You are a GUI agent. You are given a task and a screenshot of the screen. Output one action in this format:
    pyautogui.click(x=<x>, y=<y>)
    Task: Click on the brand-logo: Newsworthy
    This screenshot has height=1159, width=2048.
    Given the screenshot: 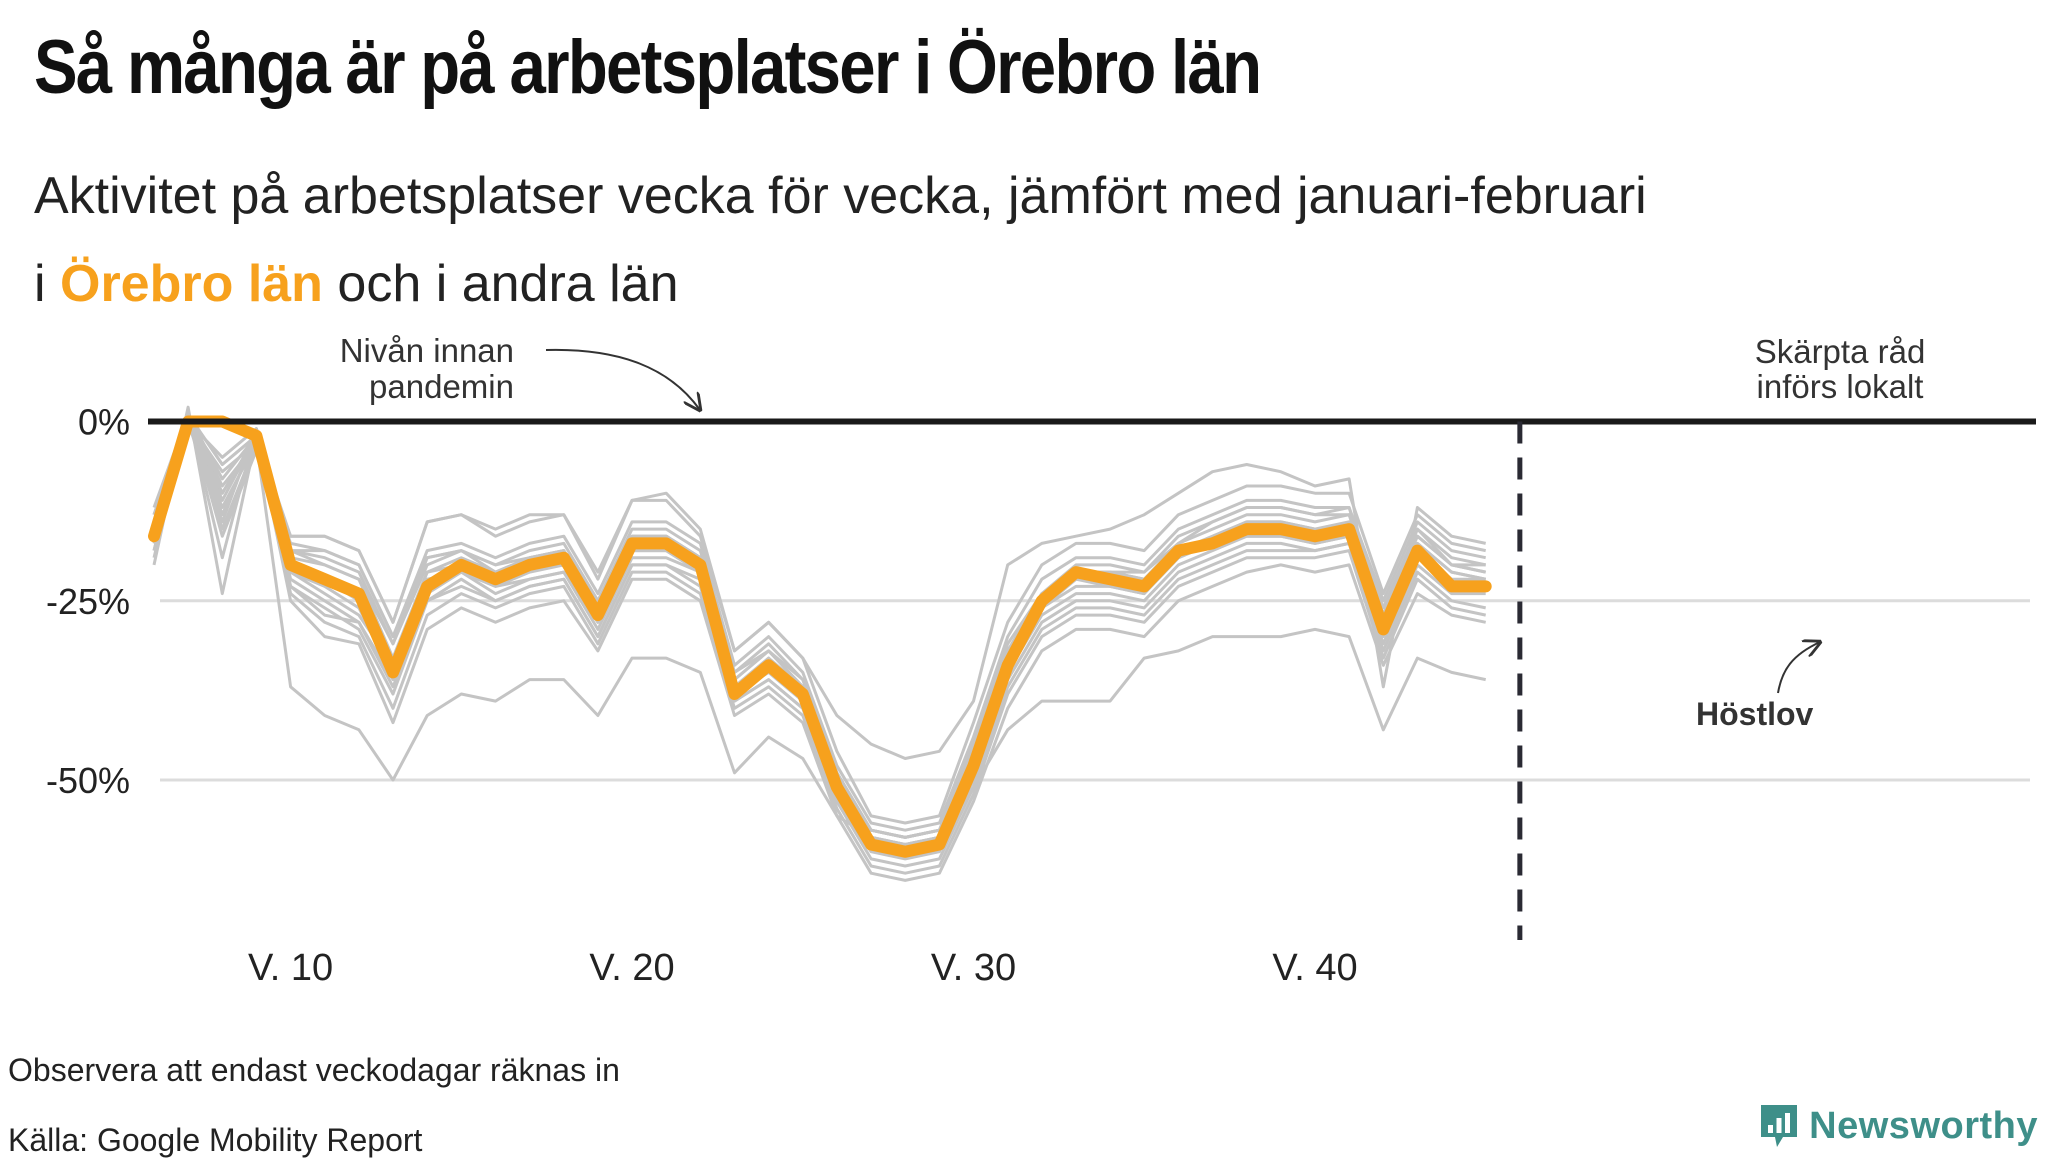 What is the action you would take?
    pyautogui.click(x=1898, y=1126)
    